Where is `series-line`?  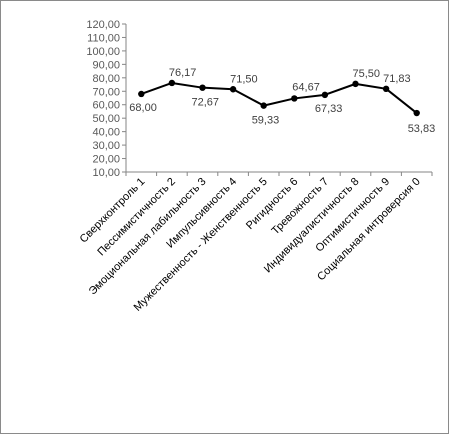 series-line is located at coordinates (279, 97).